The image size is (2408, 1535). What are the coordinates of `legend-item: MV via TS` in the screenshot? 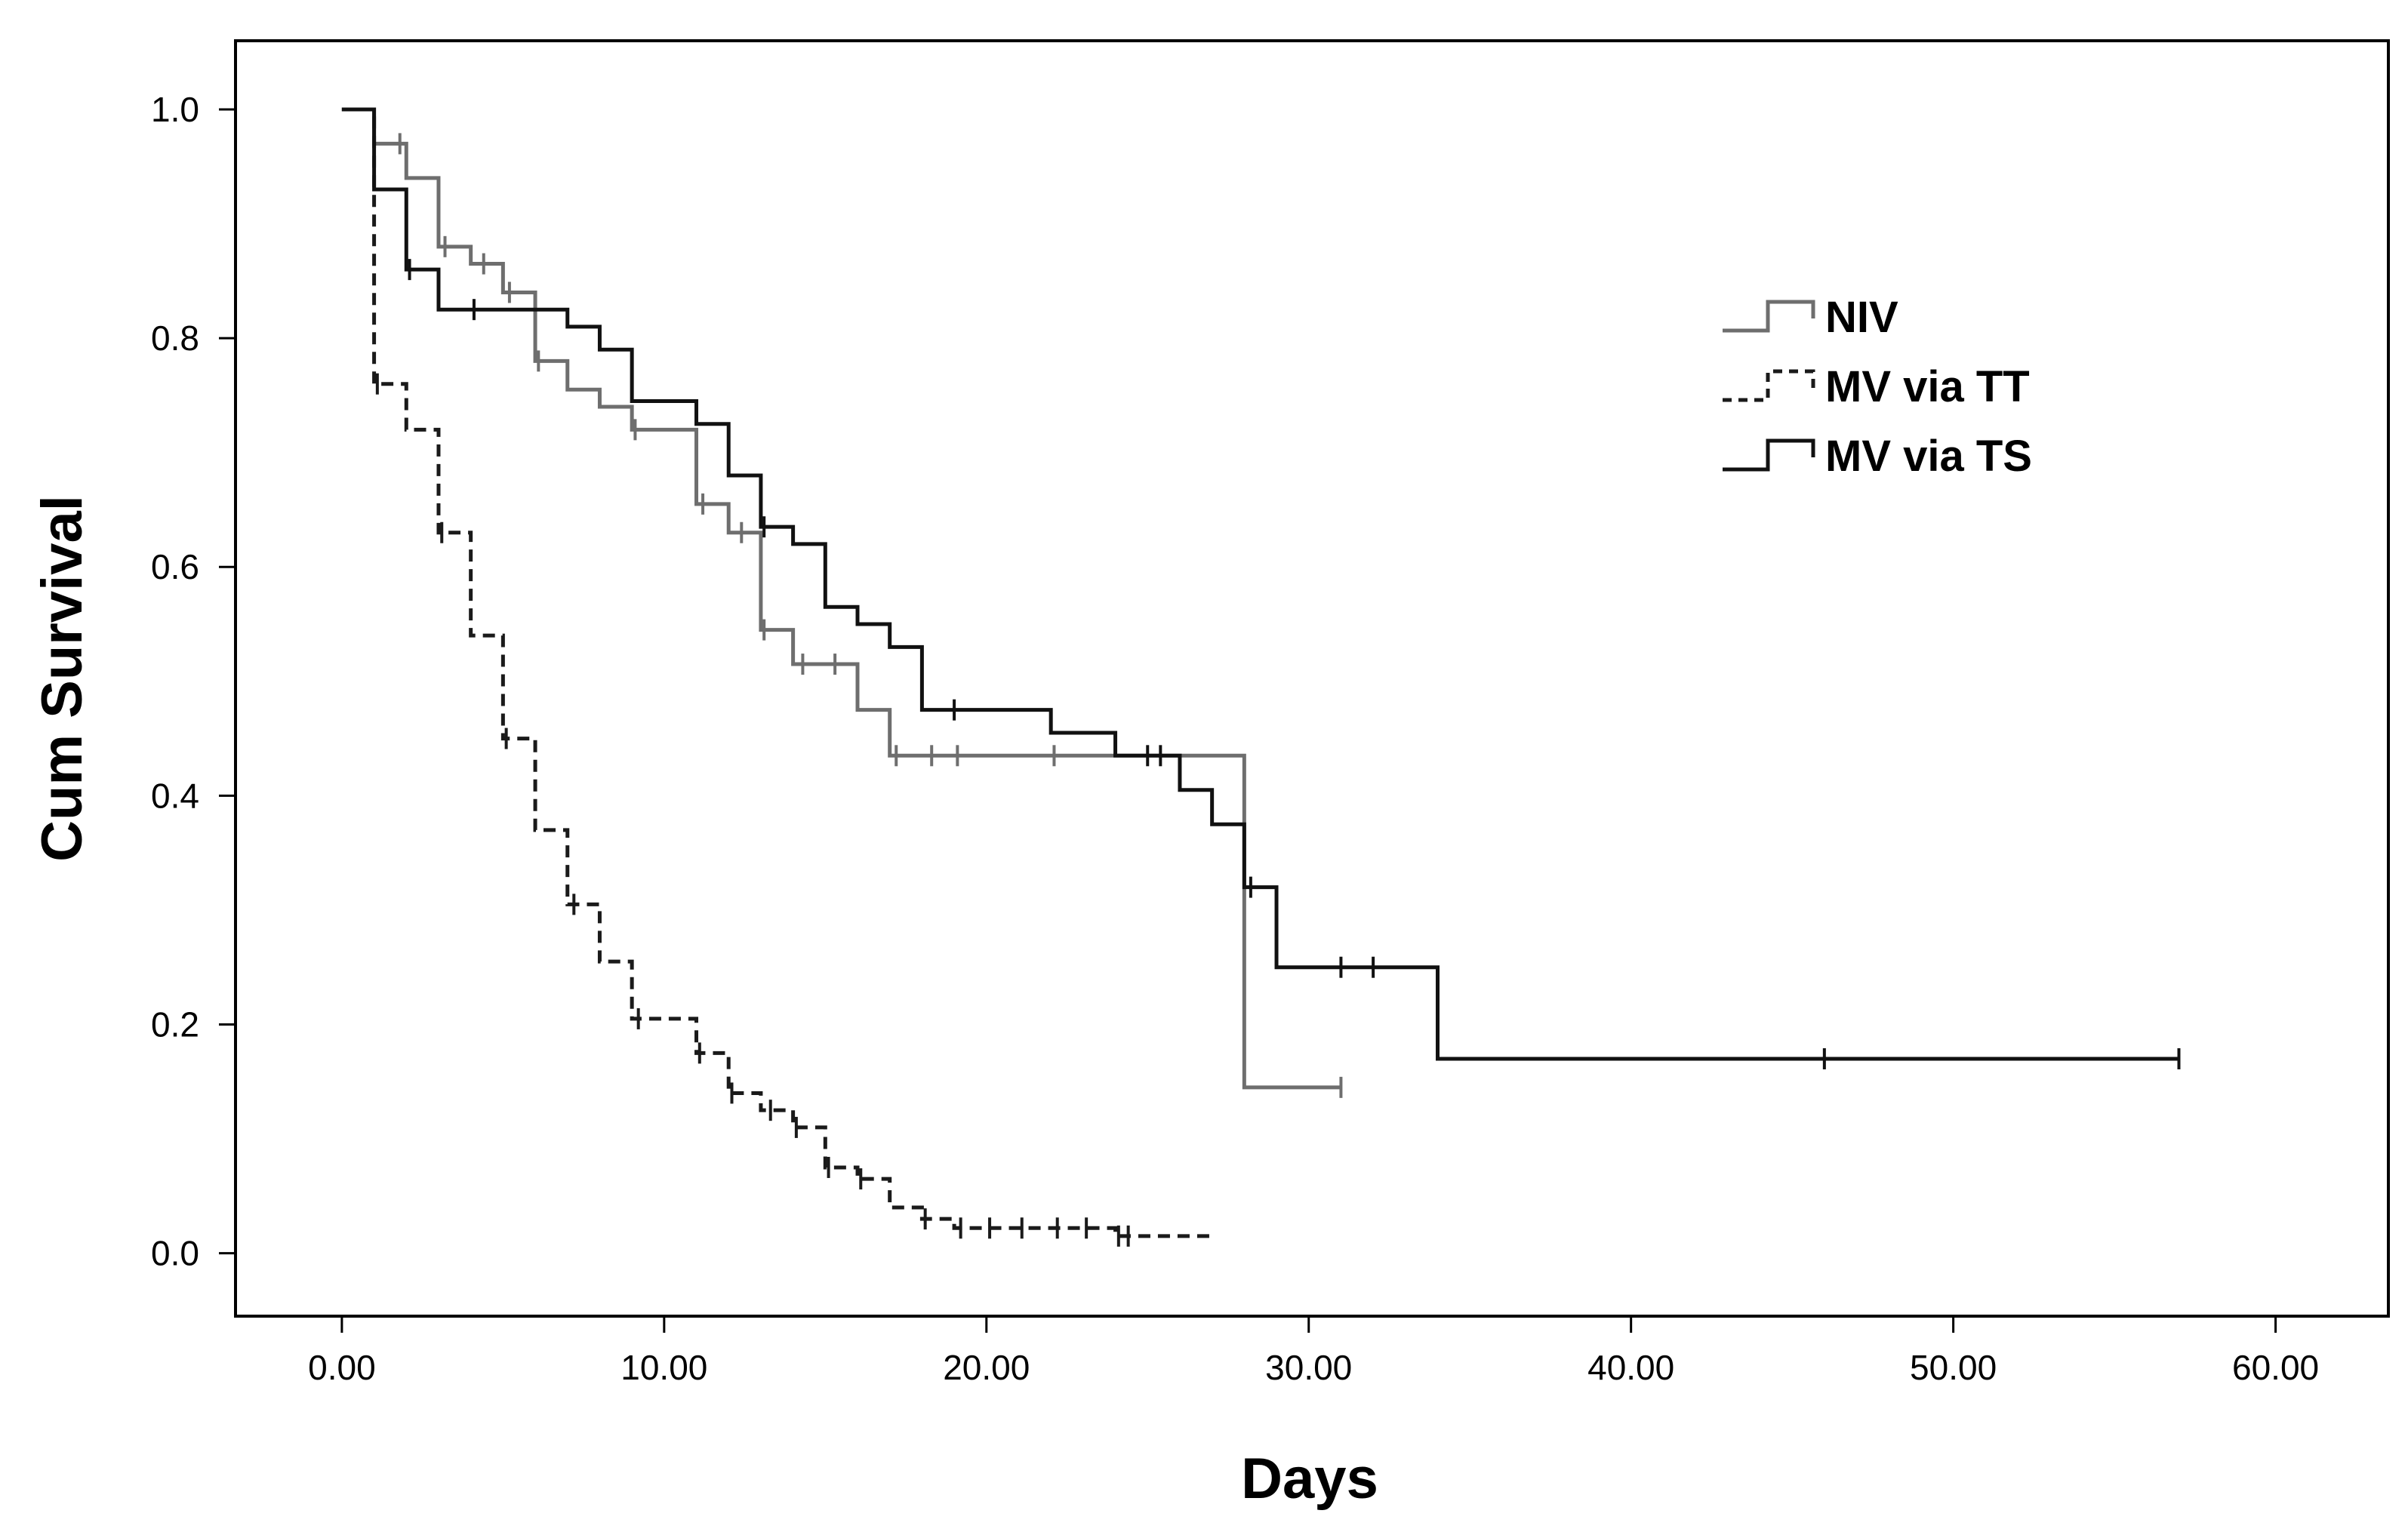 It's located at (1877, 456).